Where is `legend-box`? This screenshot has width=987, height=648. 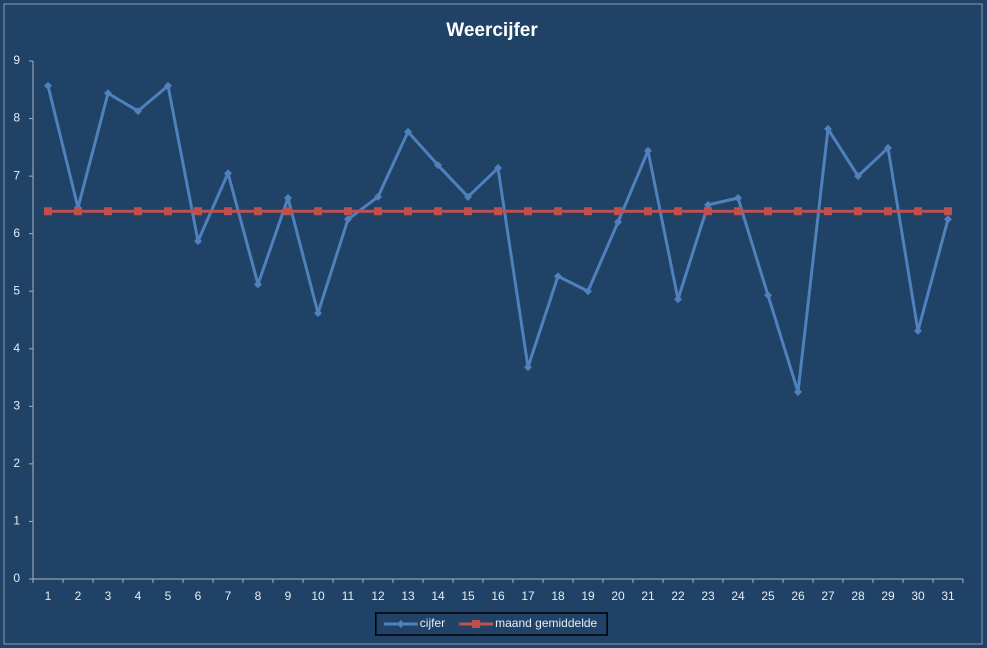
legend-box is located at coordinates (491, 624).